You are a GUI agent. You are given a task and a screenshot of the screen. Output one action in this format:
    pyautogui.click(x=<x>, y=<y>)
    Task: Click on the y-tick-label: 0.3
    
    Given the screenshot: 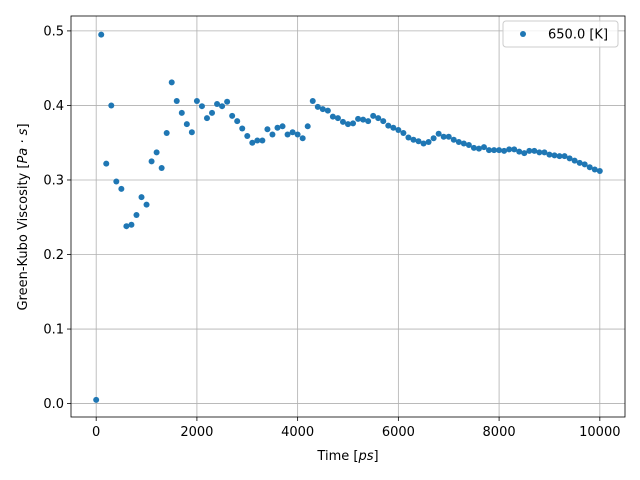 What is the action you would take?
    pyautogui.click(x=53, y=180)
    